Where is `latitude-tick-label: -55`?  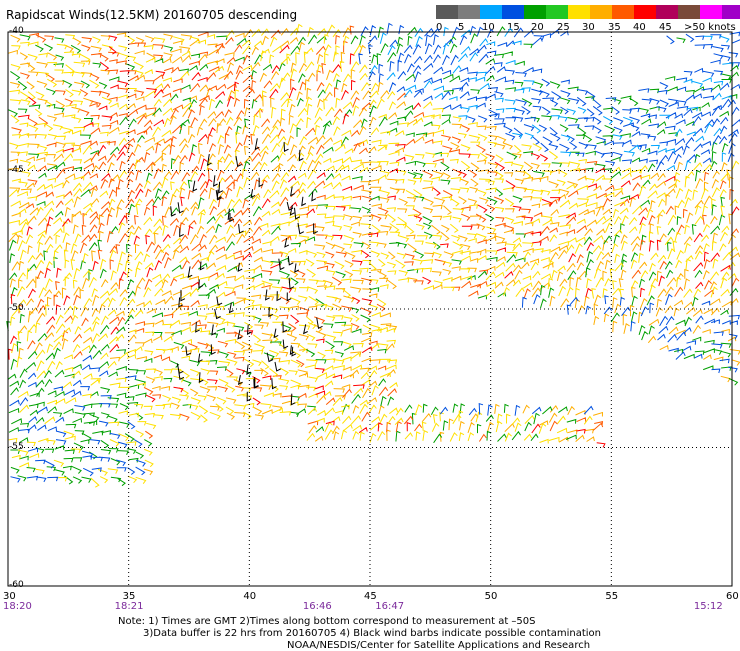
latitude-tick-label: -55 is located at coordinates (16, 447).